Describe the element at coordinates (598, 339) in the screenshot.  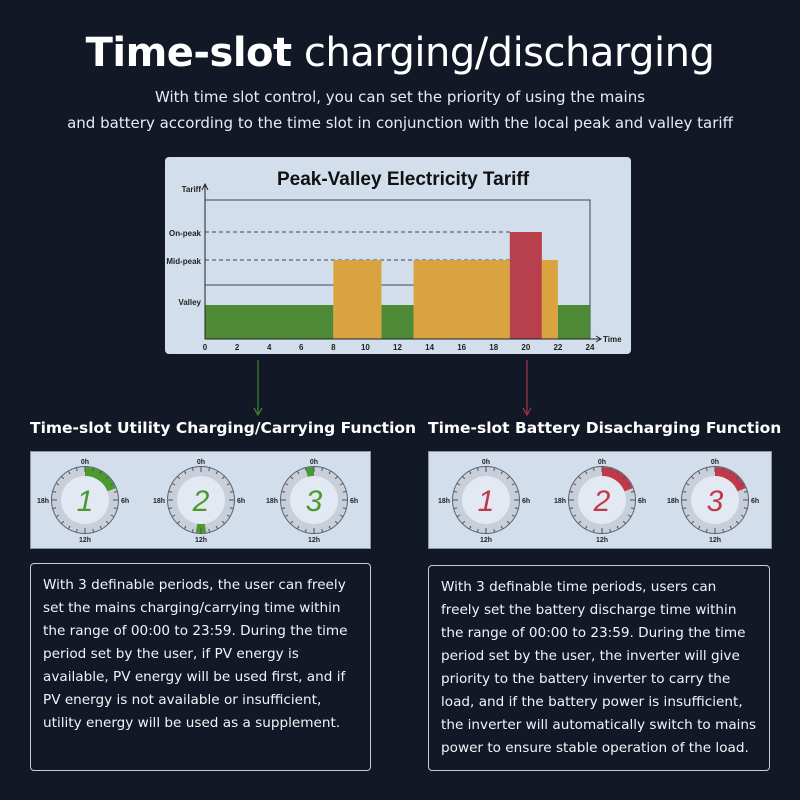
I see `x-axis-arrow-icon` at that location.